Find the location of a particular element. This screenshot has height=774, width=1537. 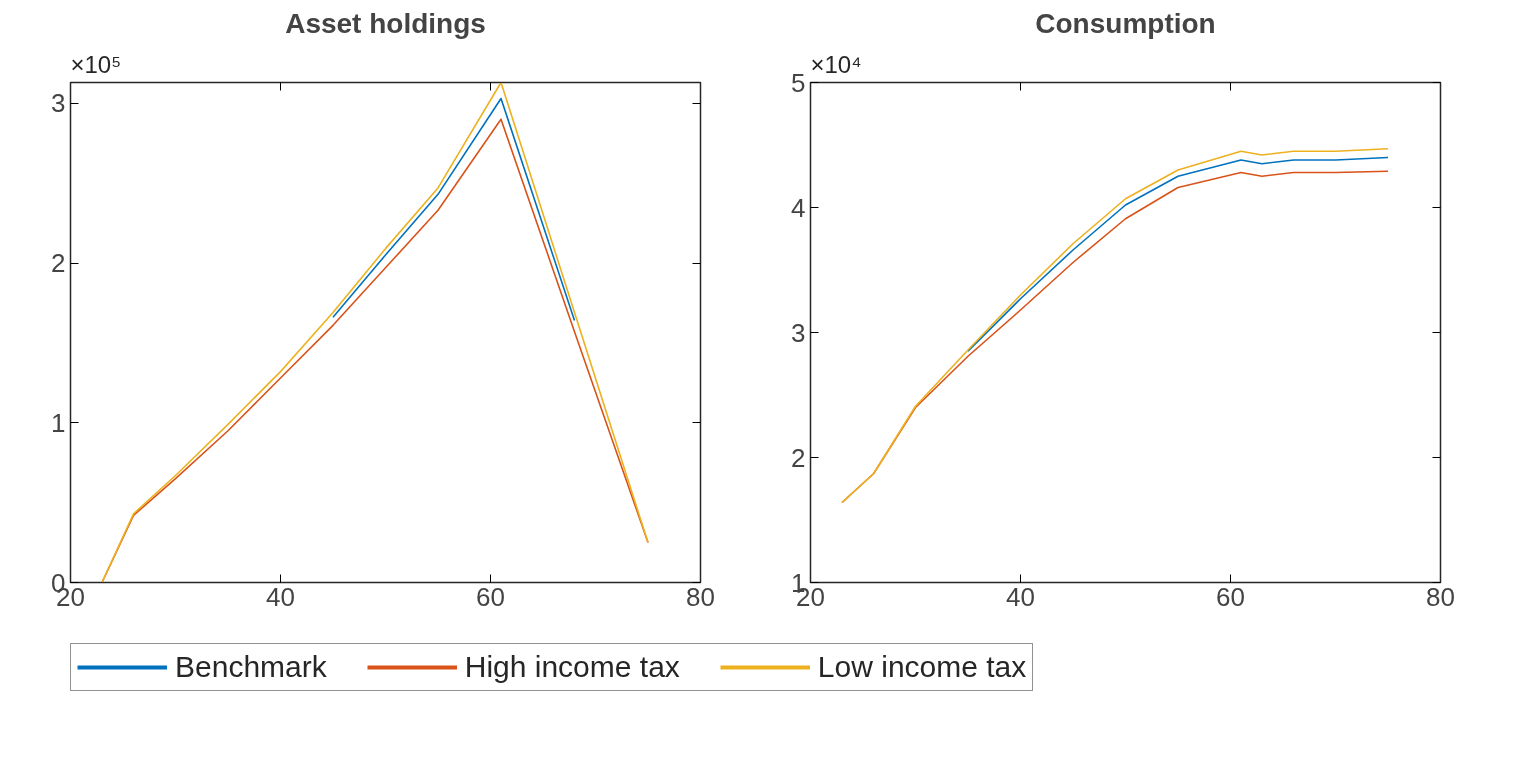

text: ×10⁵ is located at coordinates (96, 64).